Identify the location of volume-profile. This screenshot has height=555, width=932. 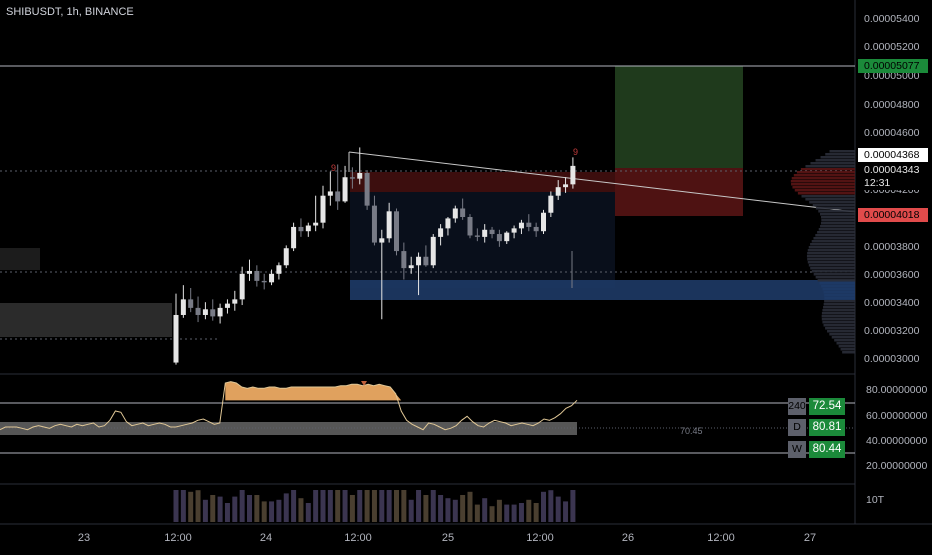
(822, 252).